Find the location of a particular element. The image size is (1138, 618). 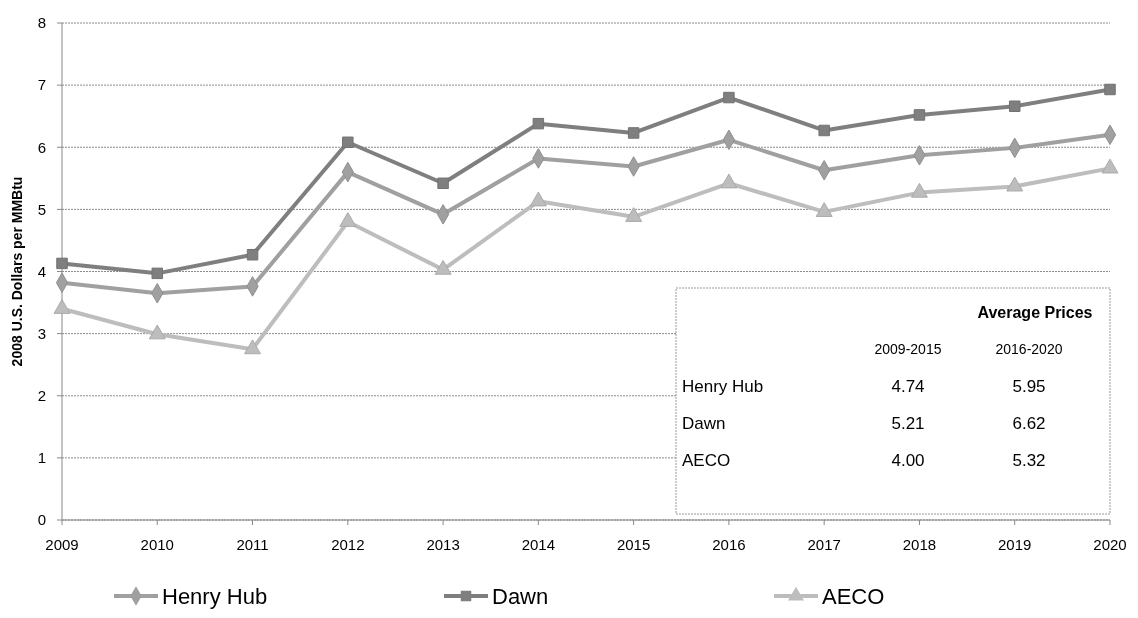

legend-label: Henry Hub is located at coordinates (215, 596).